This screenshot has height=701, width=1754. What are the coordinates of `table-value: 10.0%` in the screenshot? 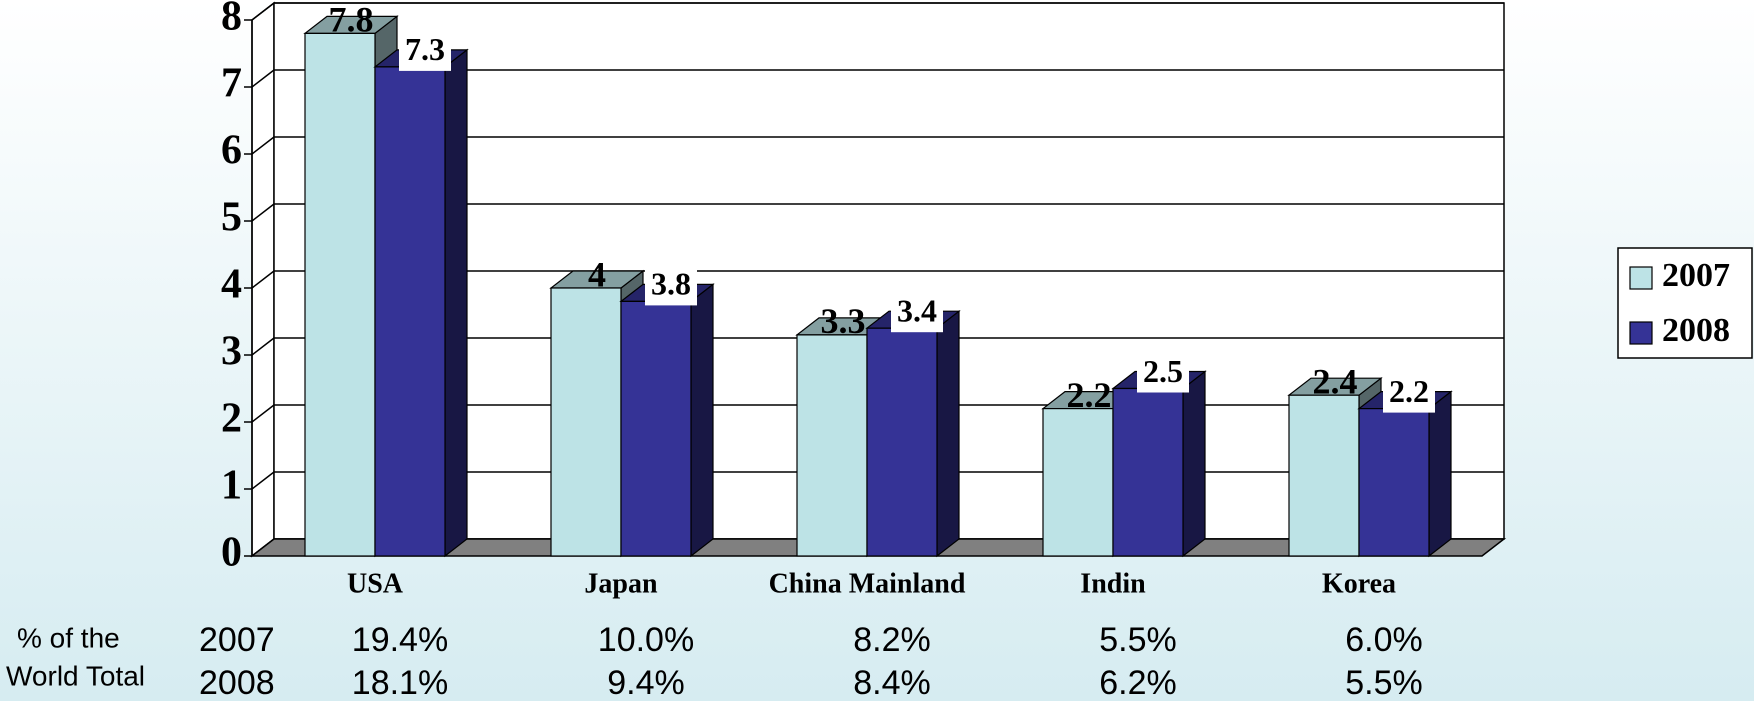 It's located at (646, 640).